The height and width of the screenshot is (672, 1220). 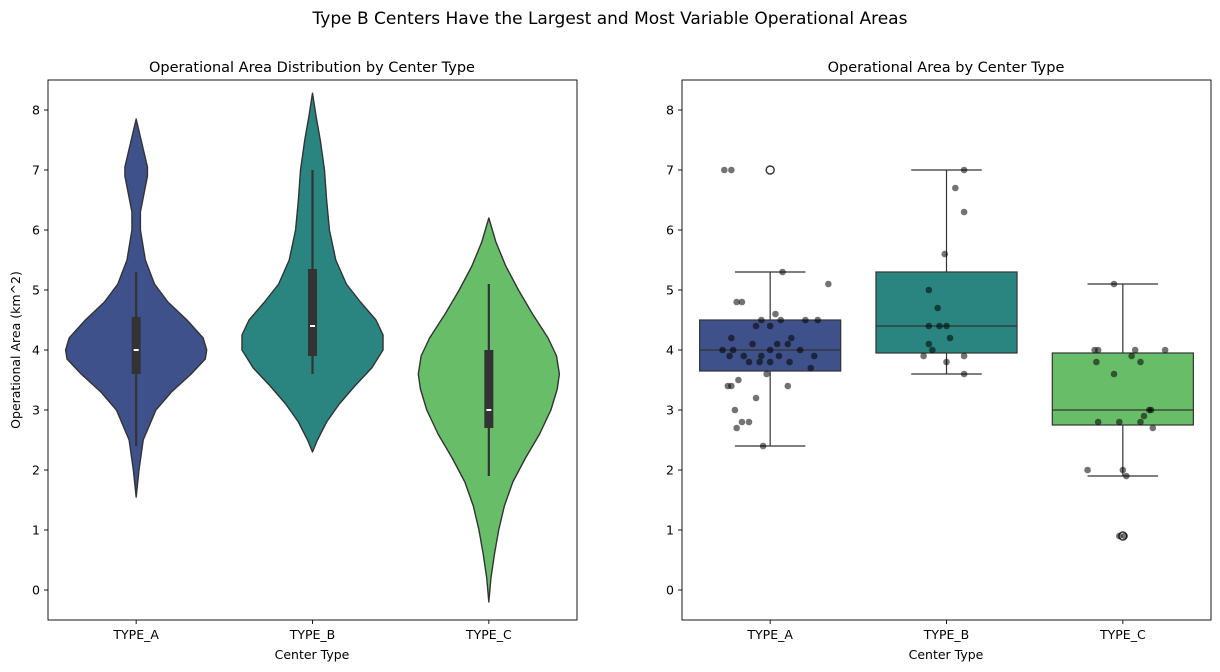 I want to click on box-panel-xlabel: Center Type, so click(x=946, y=654).